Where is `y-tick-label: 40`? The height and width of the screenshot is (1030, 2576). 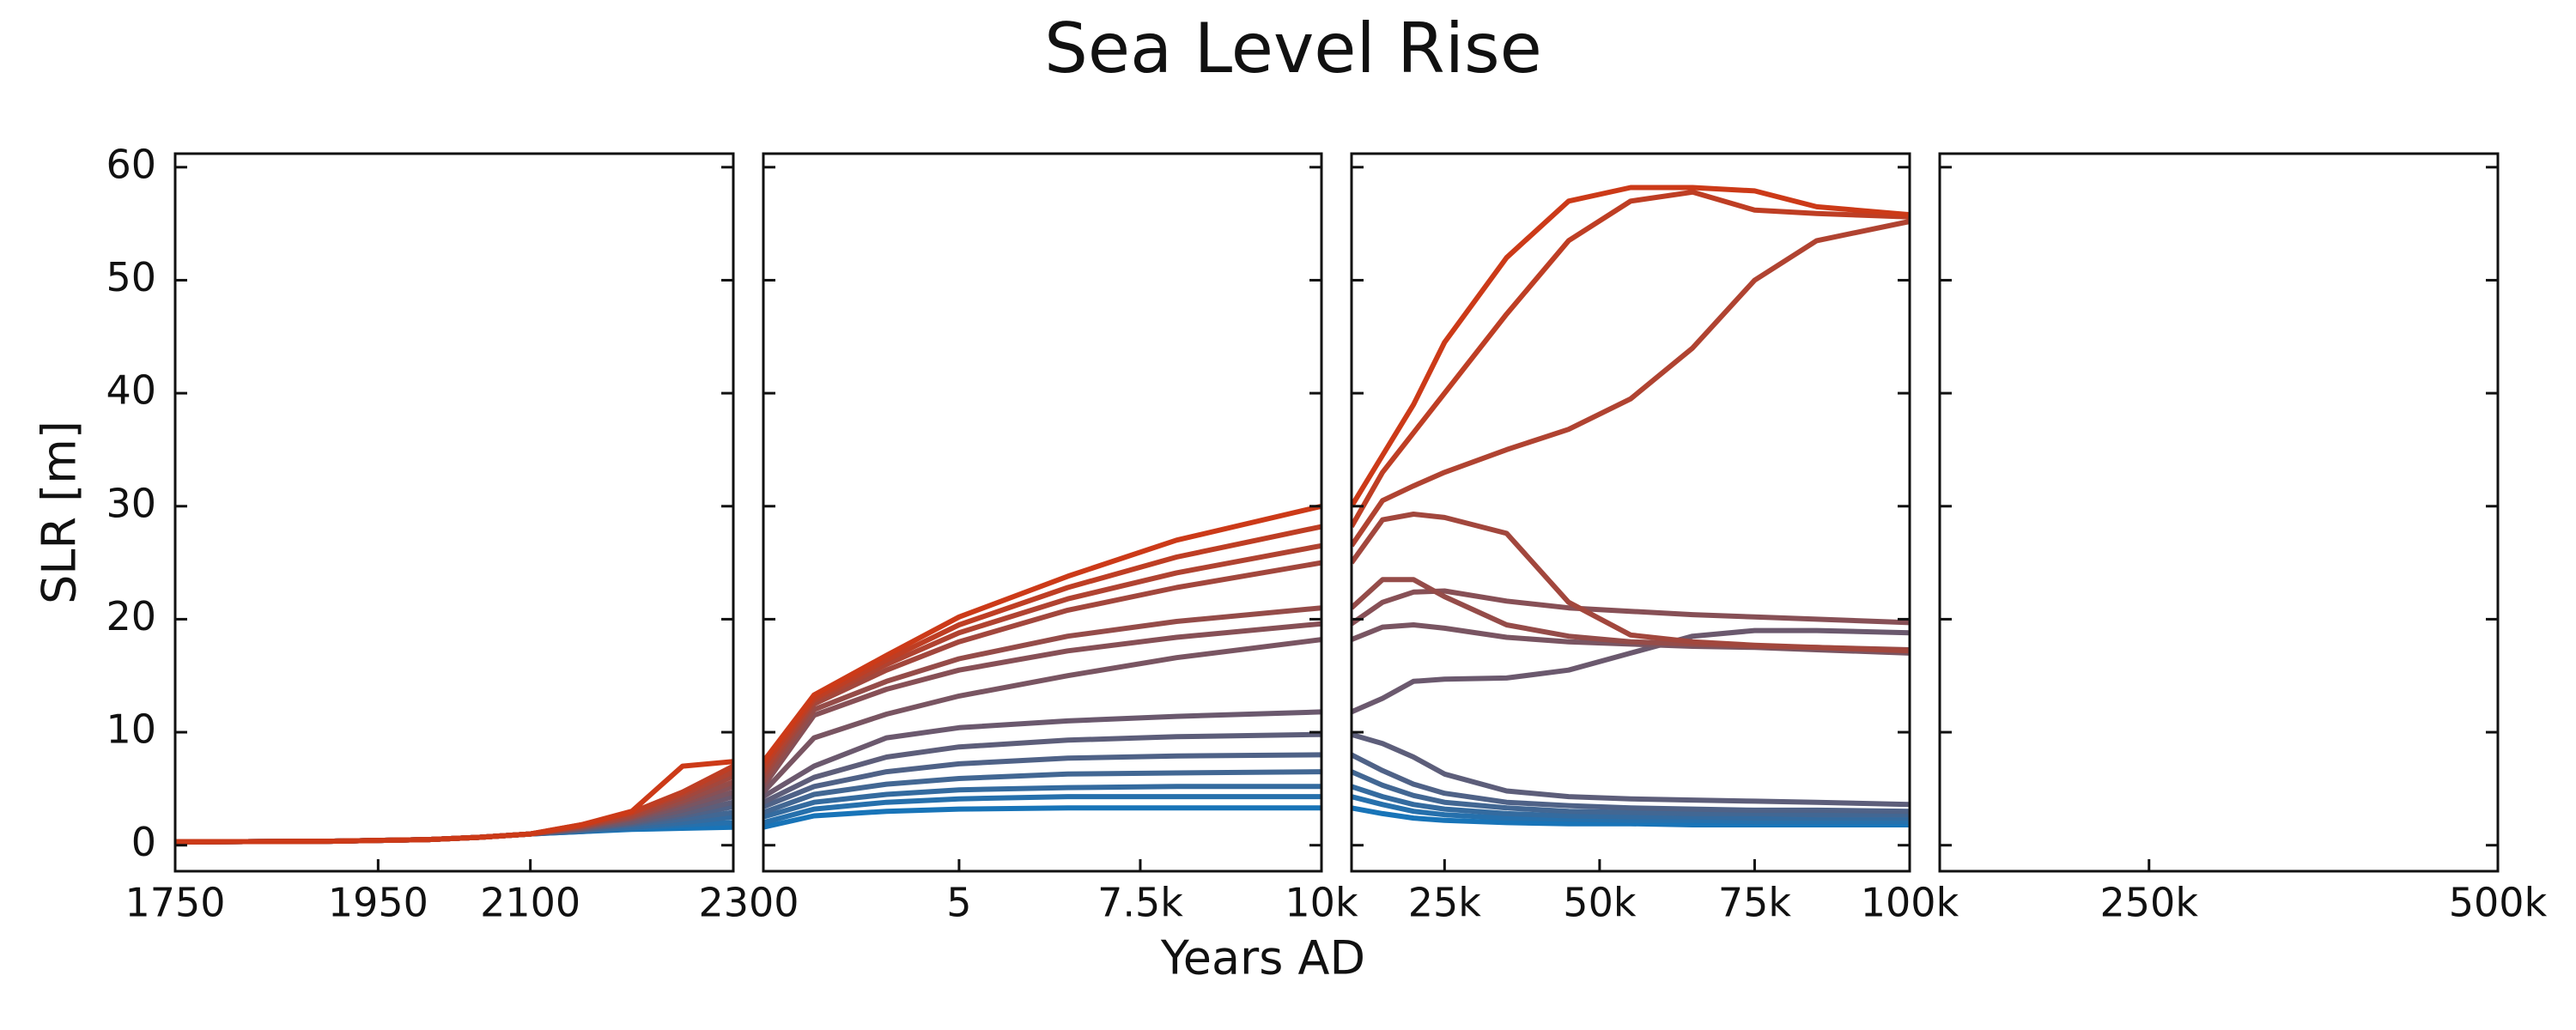
y-tick-label: 40 is located at coordinates (131, 390).